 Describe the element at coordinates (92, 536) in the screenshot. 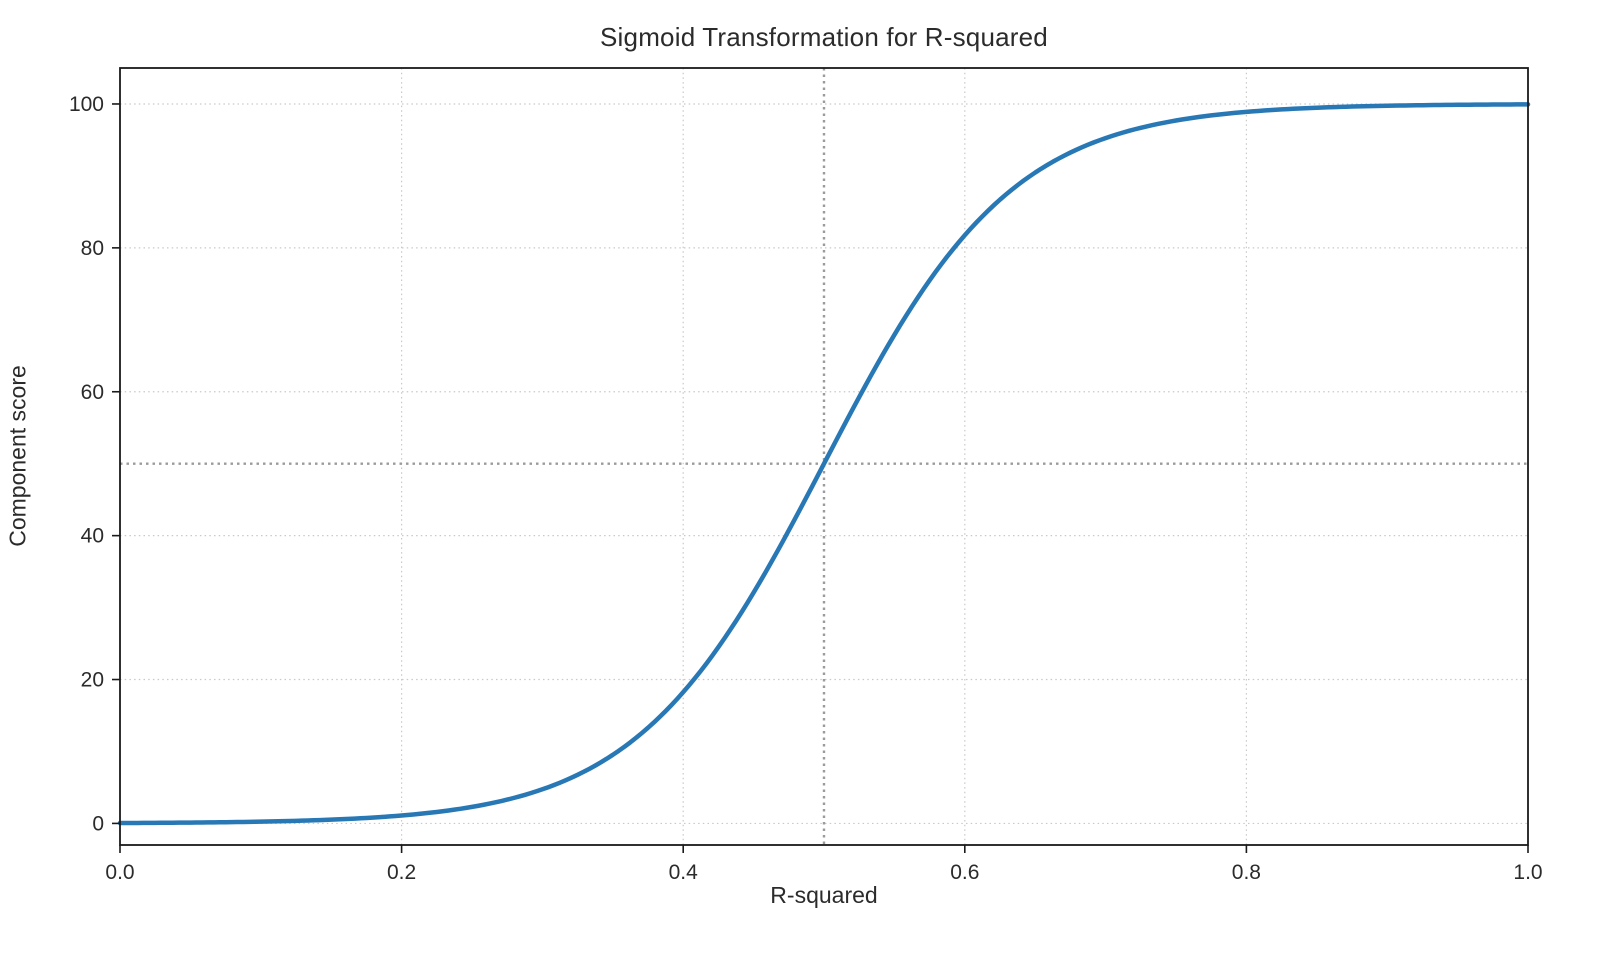

I see `y-tick-label: 40` at that location.